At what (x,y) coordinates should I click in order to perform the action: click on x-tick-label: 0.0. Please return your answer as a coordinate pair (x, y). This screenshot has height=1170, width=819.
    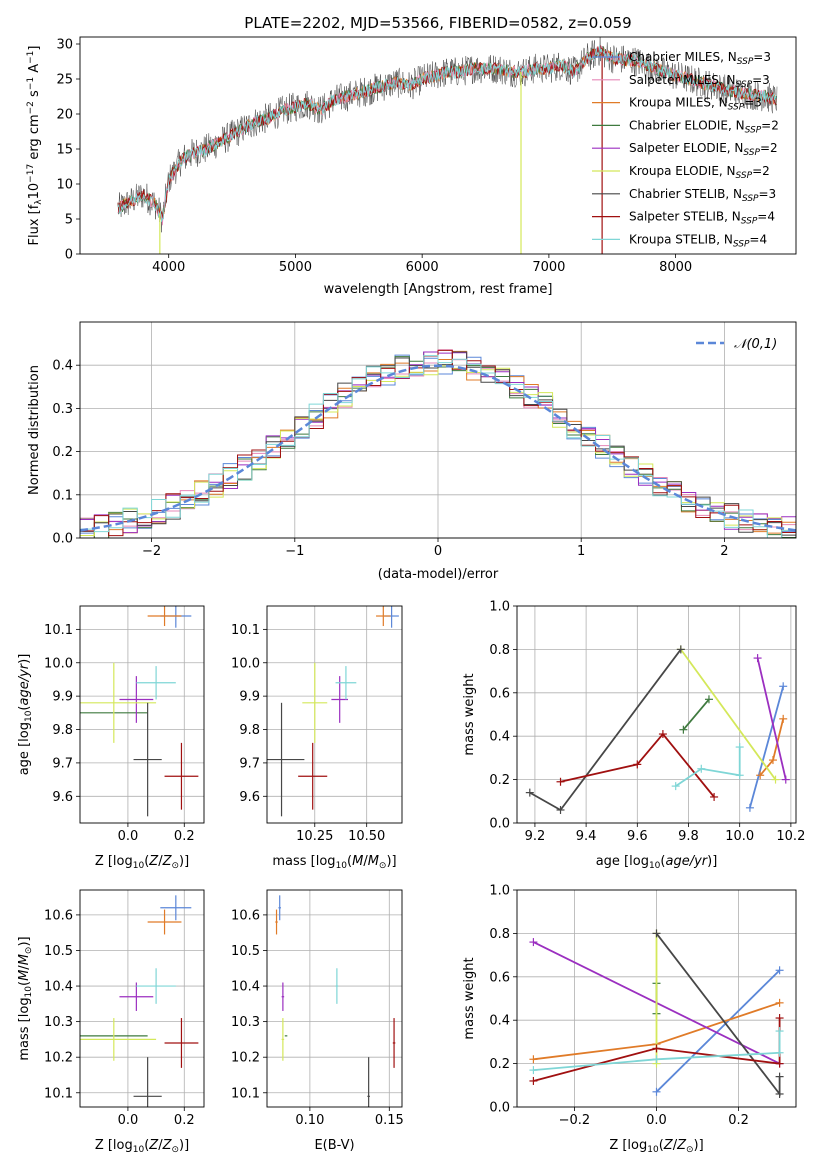
    Looking at the image, I should click on (128, 836).